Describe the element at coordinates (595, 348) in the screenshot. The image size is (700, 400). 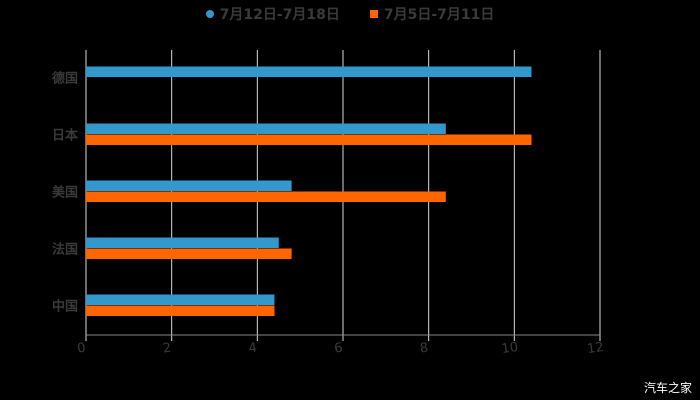
I see `x-tick-label: 12` at that location.